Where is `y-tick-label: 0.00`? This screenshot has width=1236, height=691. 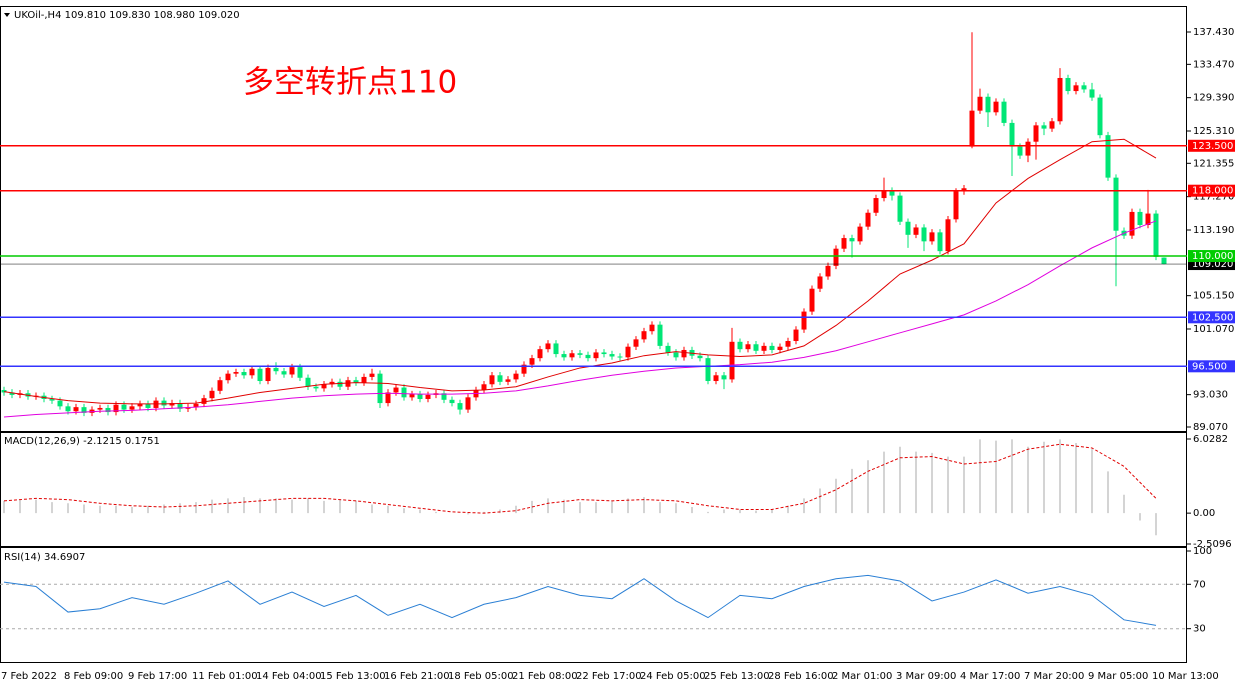
y-tick-label: 0.00 is located at coordinates (1204, 513).